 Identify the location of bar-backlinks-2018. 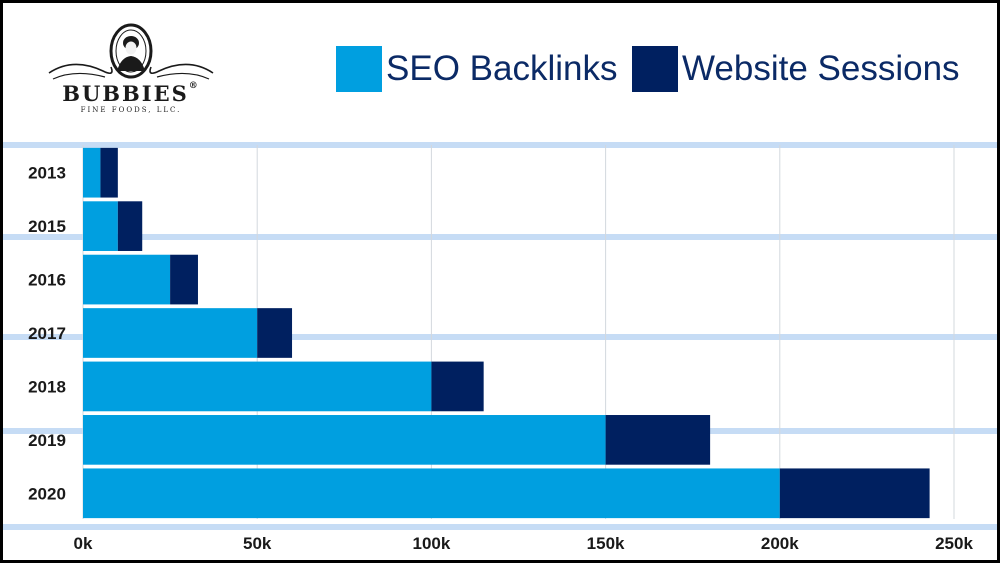
(257, 386).